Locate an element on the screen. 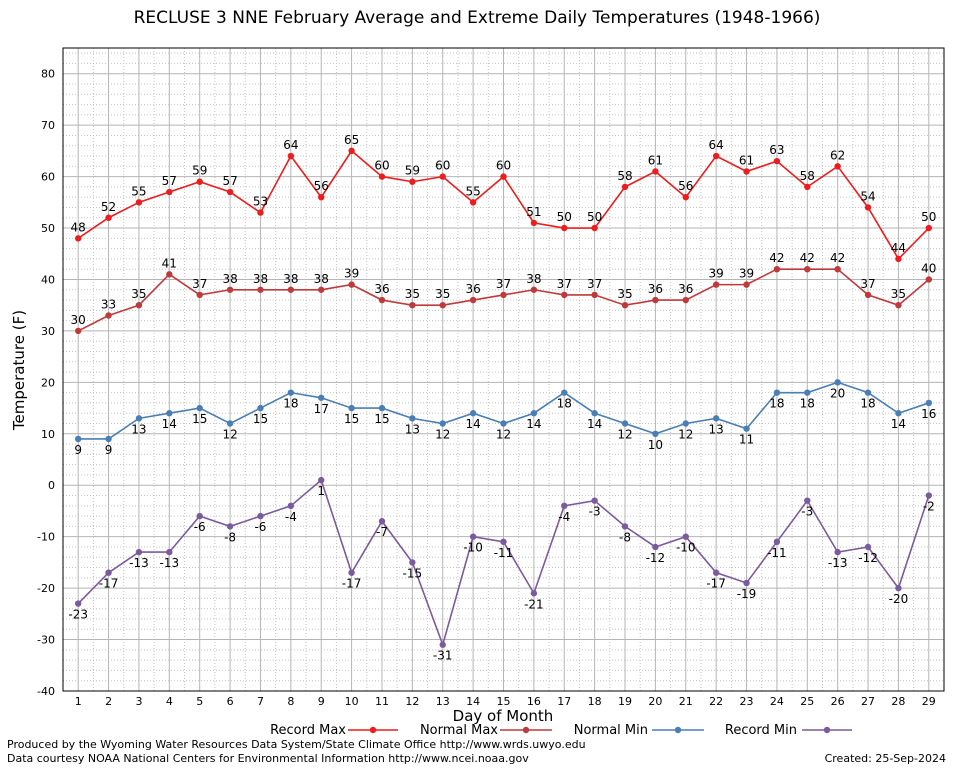 The width and height of the screenshot is (954, 768). x-tick-label: 8 is located at coordinates (290, 701).